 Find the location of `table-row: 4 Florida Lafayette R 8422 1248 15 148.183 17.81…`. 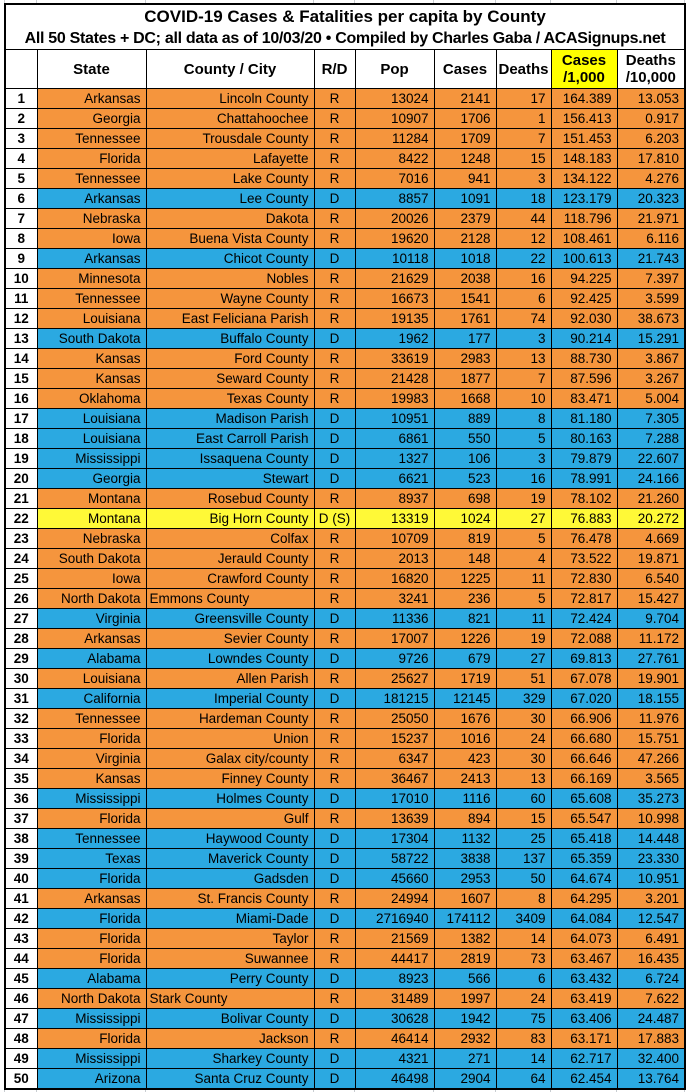

table-row: 4 Florida Lafayette R 8422 1248 15 148.183 17.81… is located at coordinates (345, 158).